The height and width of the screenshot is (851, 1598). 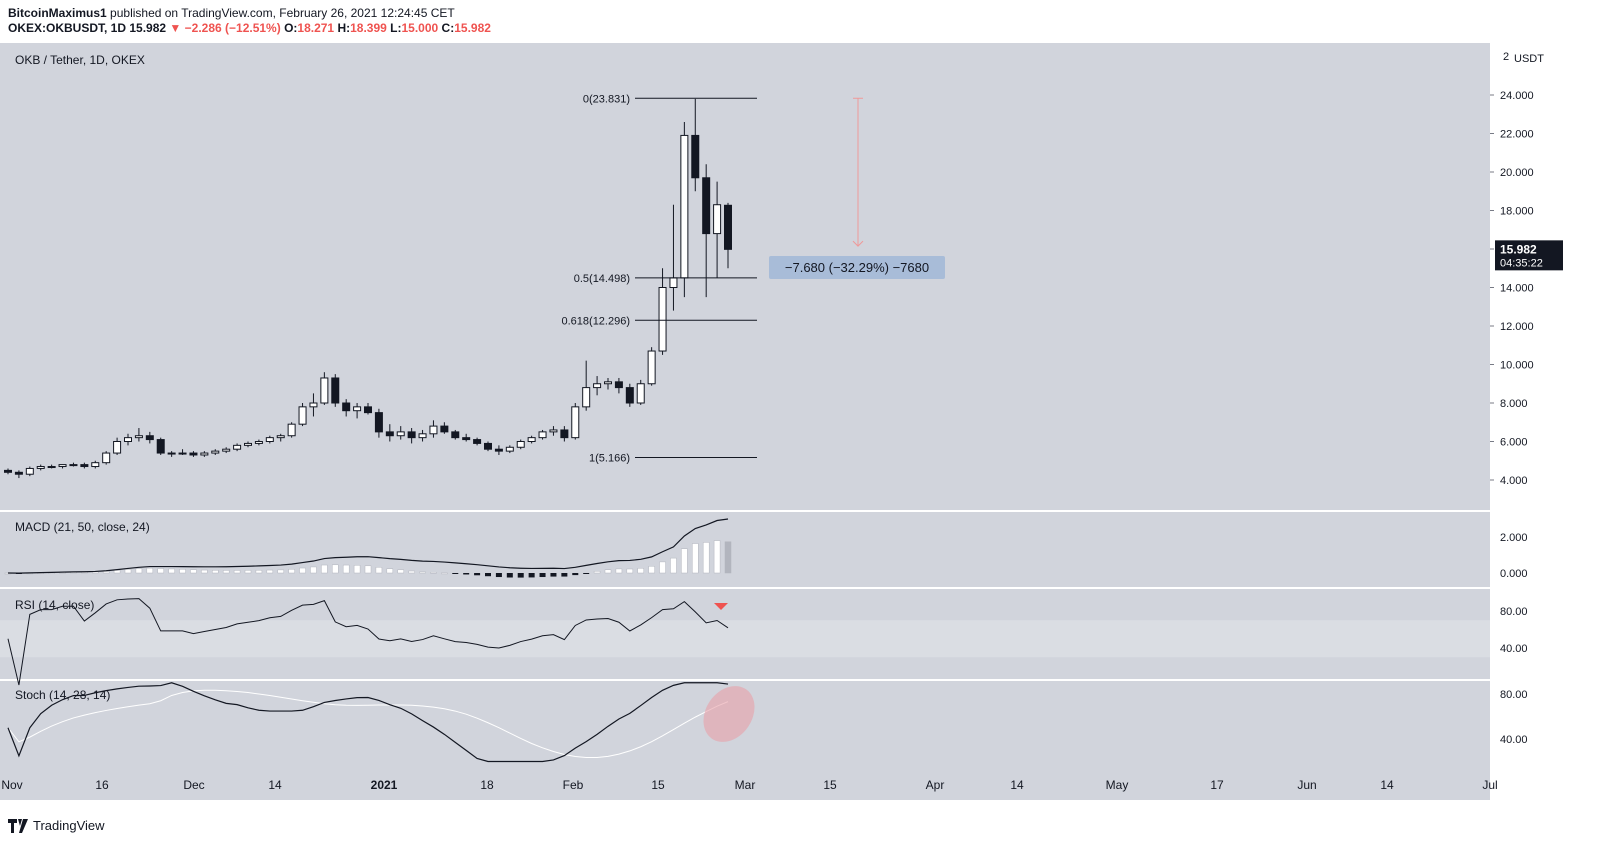 What do you see at coordinates (1506, 57) in the screenshot?
I see `scale-marker: 2` at bounding box center [1506, 57].